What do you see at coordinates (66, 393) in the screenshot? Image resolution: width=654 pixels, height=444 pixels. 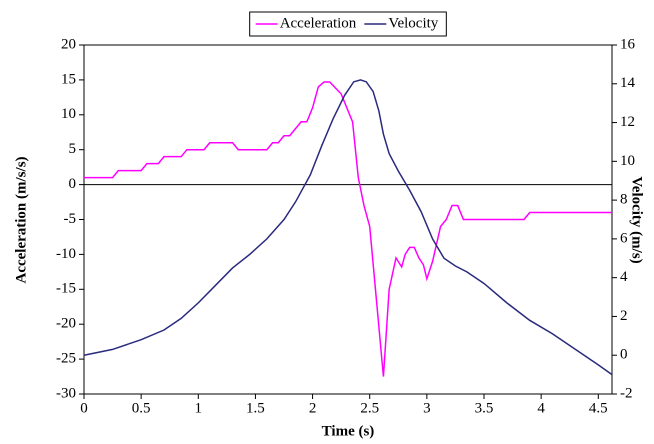 I see `y-tick-label: -30` at bounding box center [66, 393].